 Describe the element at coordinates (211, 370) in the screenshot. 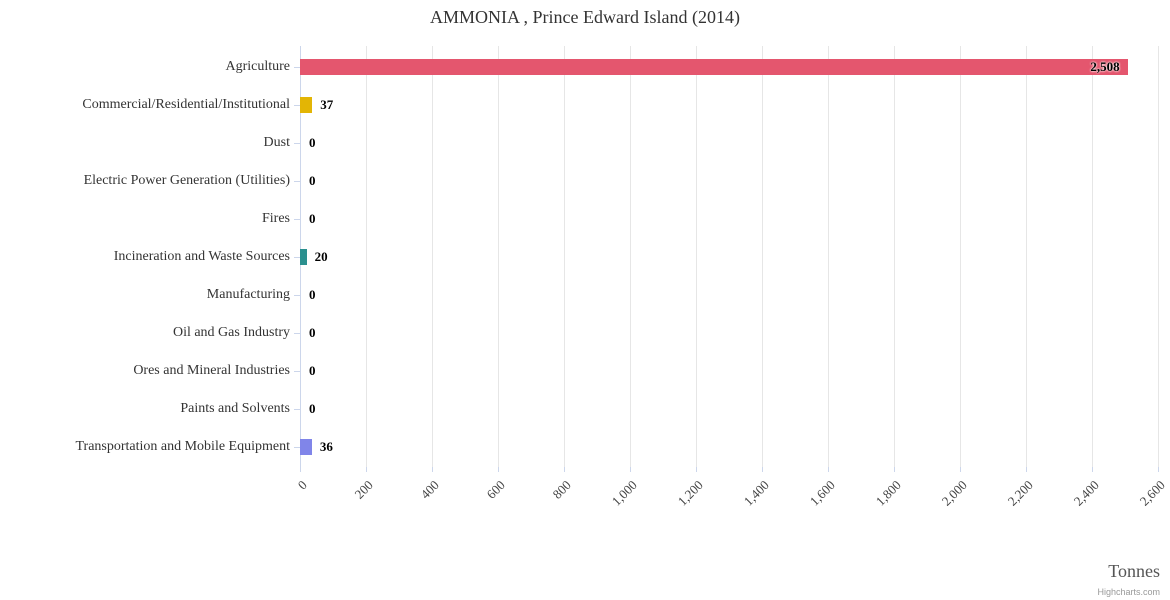

I see `category-label: Ores and Mineral Industries` at that location.